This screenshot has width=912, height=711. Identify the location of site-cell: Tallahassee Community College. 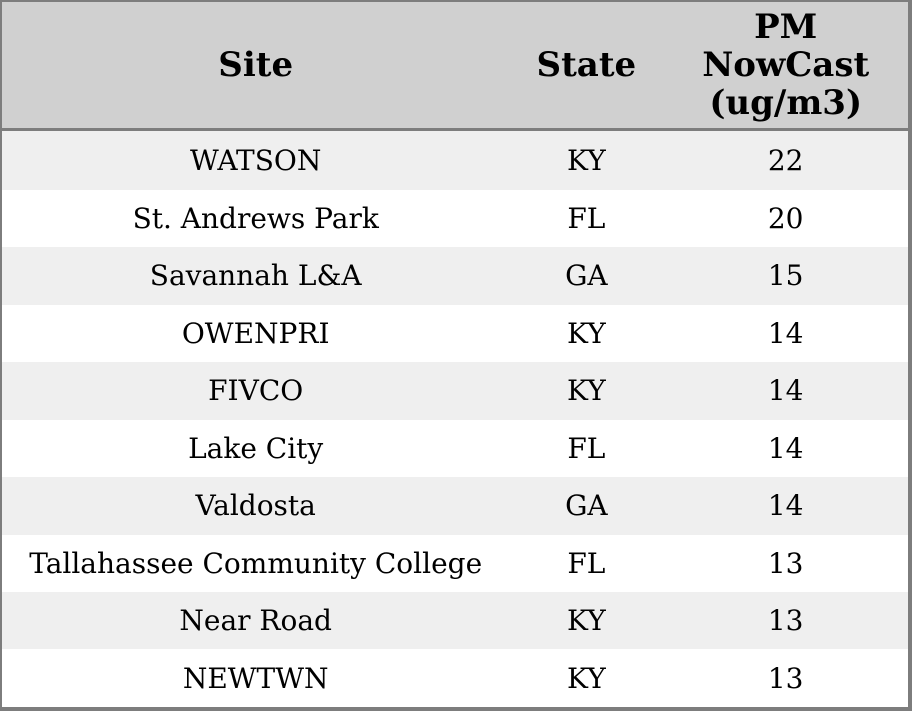
(256, 563).